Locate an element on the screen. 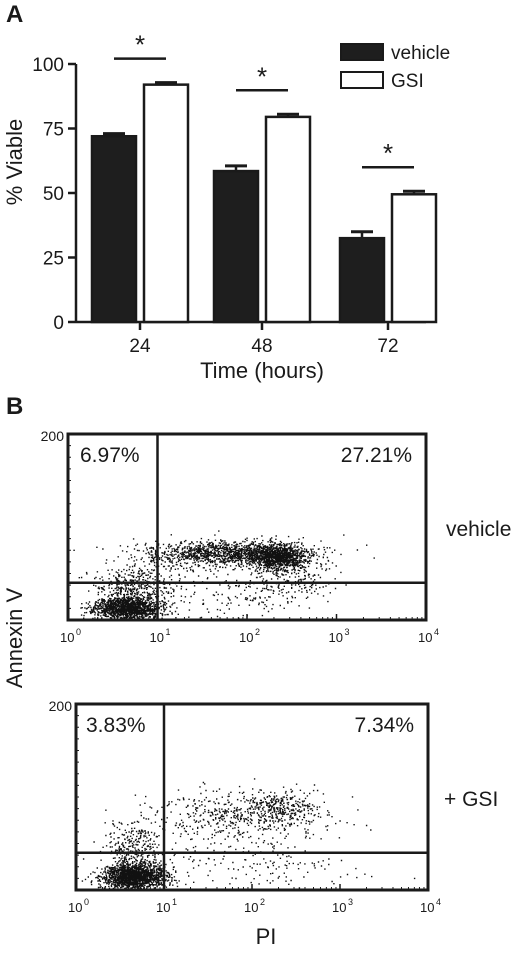 The image size is (520, 954). flow-plot-gsi-label: + GSI is located at coordinates (471, 799).